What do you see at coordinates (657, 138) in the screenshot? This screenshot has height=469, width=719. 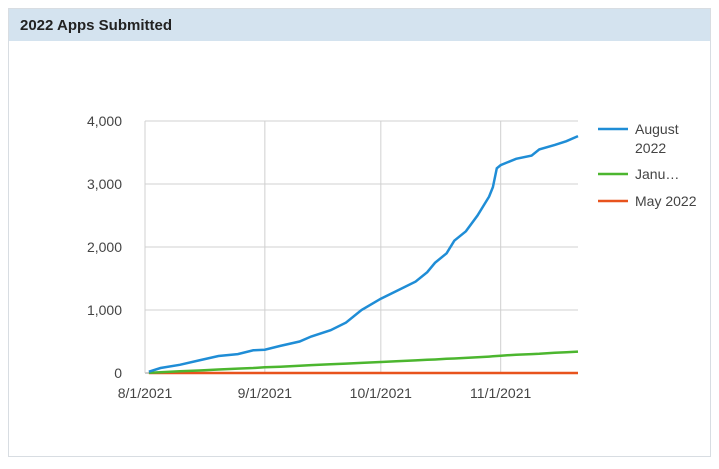 I see `legend-label: August 2022` at bounding box center [657, 138].